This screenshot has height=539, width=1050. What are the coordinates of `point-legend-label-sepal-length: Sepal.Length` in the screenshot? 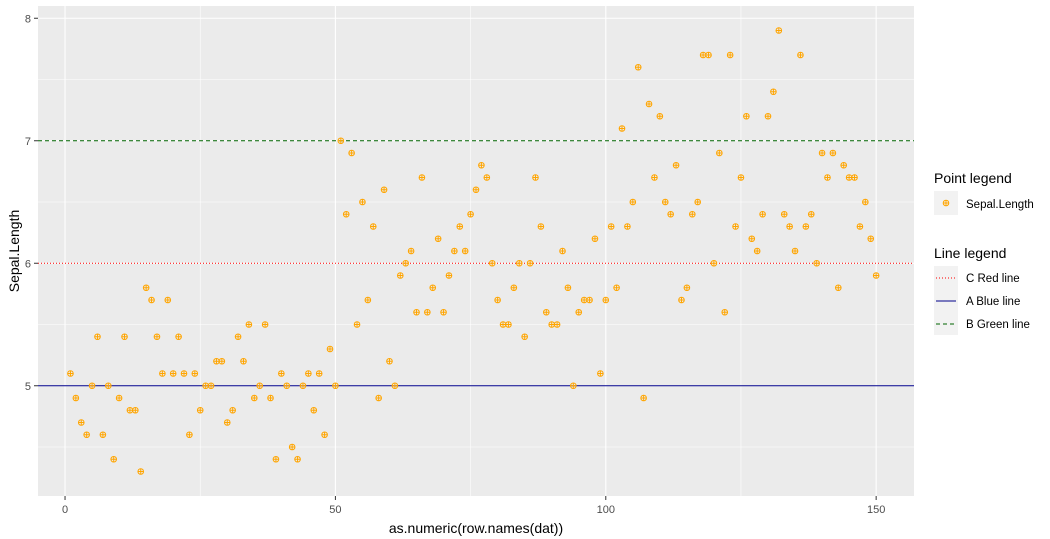 It's located at (1000, 205).